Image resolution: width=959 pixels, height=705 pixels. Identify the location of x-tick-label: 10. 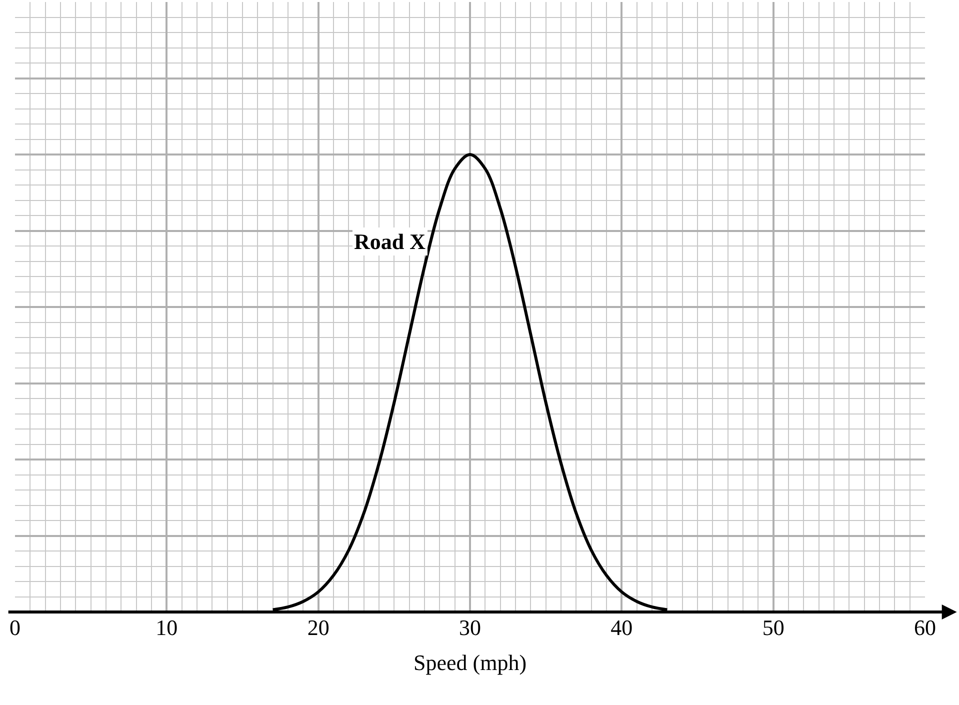
(167, 627).